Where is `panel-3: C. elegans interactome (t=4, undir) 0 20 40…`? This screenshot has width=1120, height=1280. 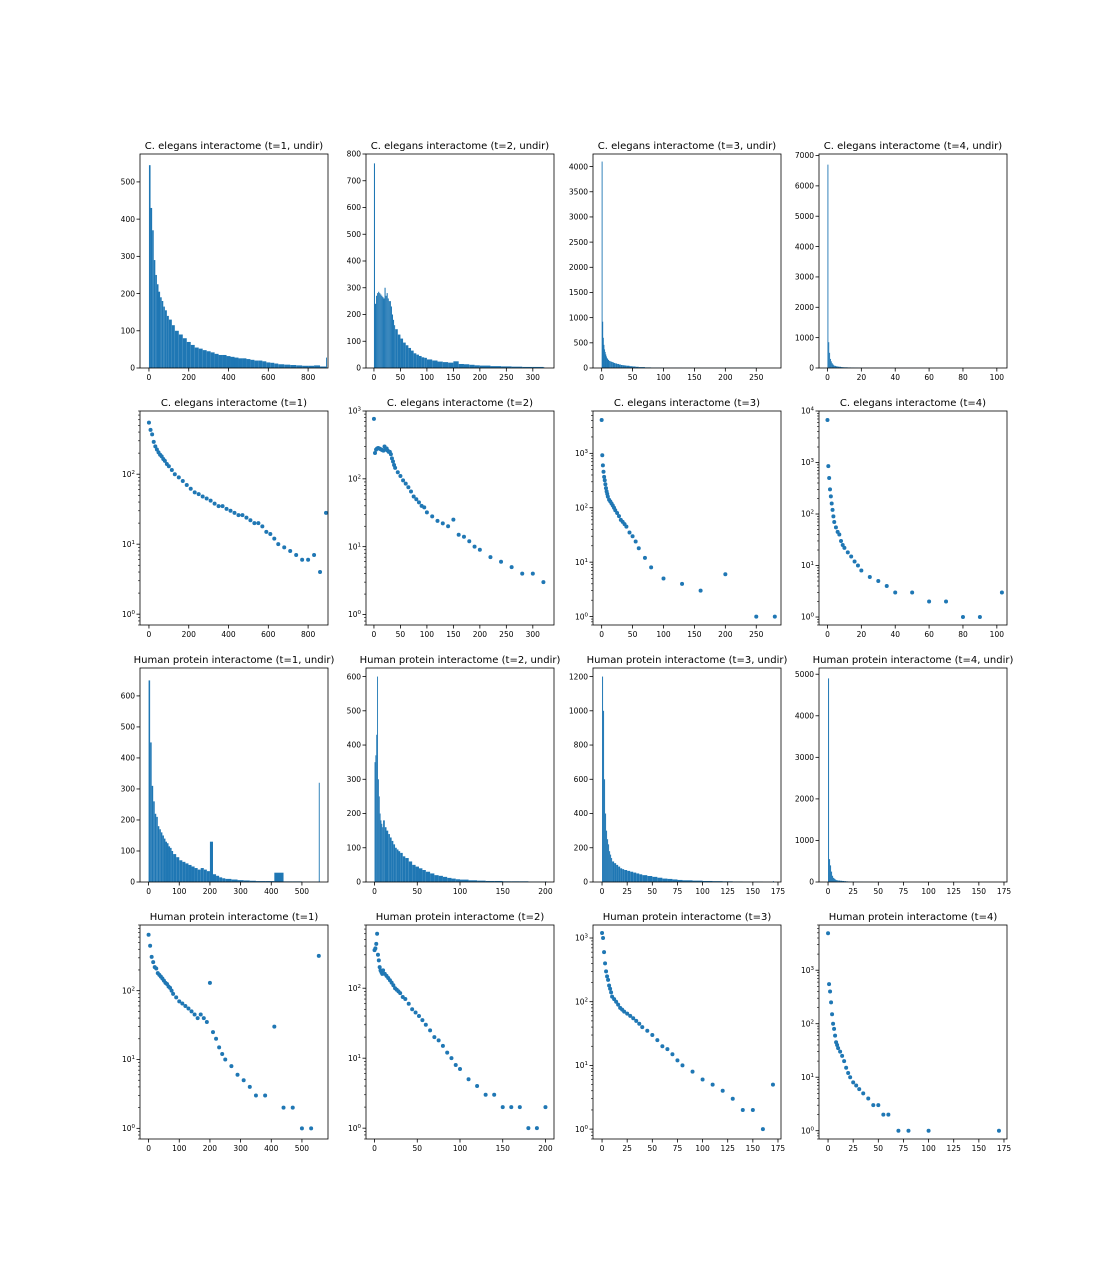 panel-3: C. elegans interactome (t=4, undir) 0 20 40… is located at coordinates (901, 261).